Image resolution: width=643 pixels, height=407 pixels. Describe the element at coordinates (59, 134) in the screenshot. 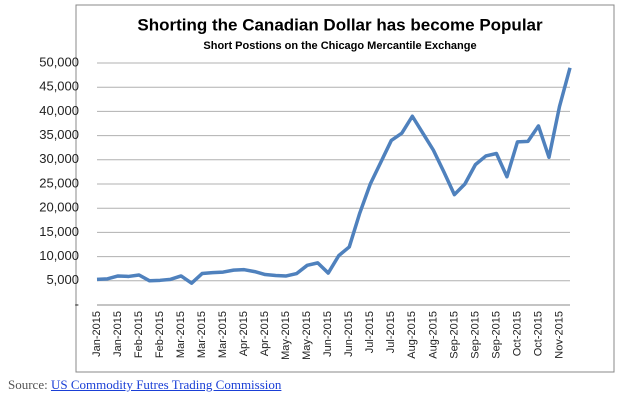

I see `y-tick-label: 35,000` at that location.